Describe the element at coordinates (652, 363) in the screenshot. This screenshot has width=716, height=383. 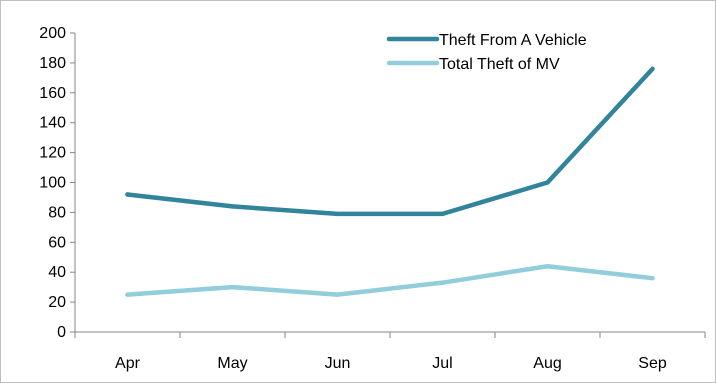
I see `x-tick-label: Sep` at that location.